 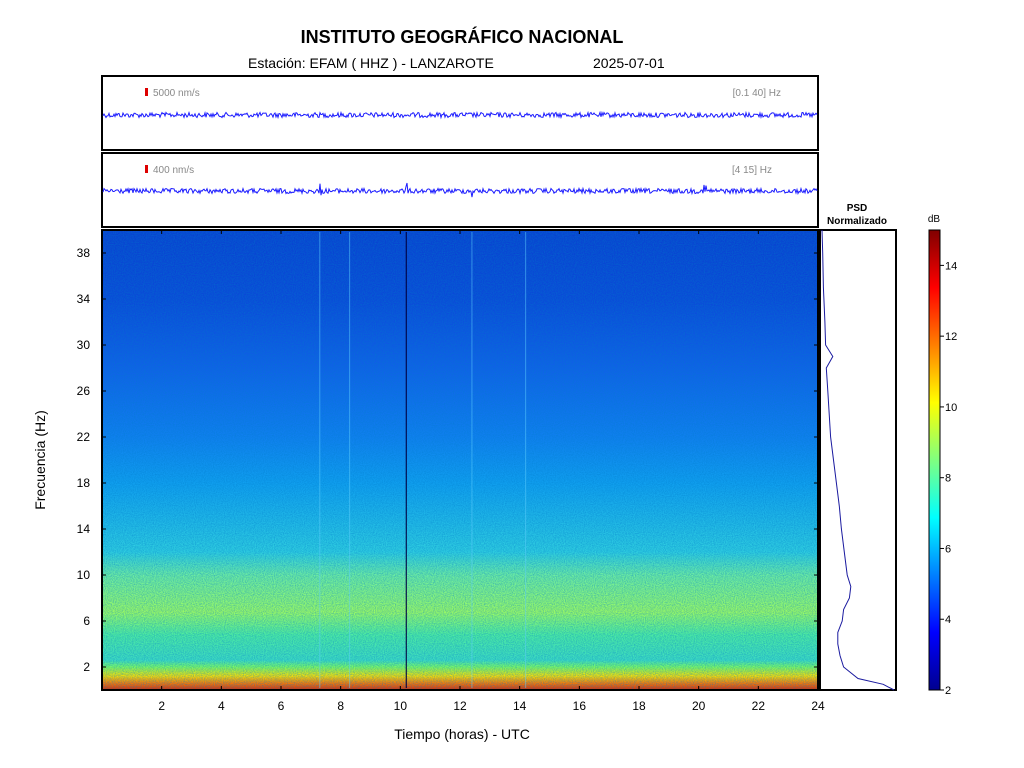 What do you see at coordinates (221, 706) in the screenshot?
I see `x-tick-label: 4` at bounding box center [221, 706].